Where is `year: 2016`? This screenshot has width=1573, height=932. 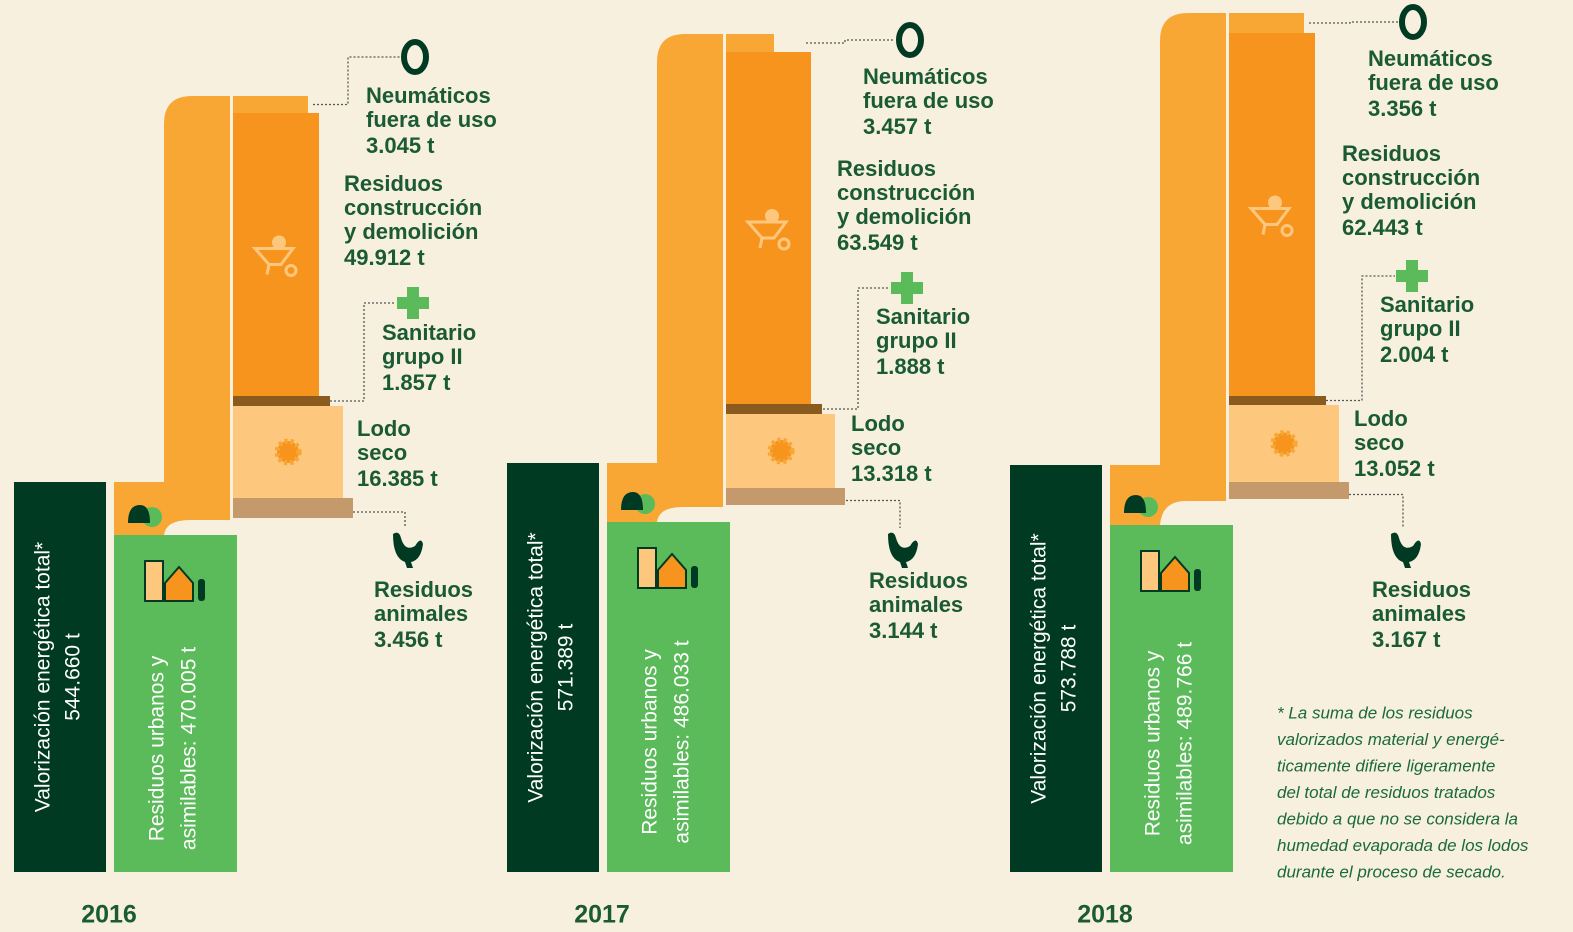 year: 2016 is located at coordinates (109, 915).